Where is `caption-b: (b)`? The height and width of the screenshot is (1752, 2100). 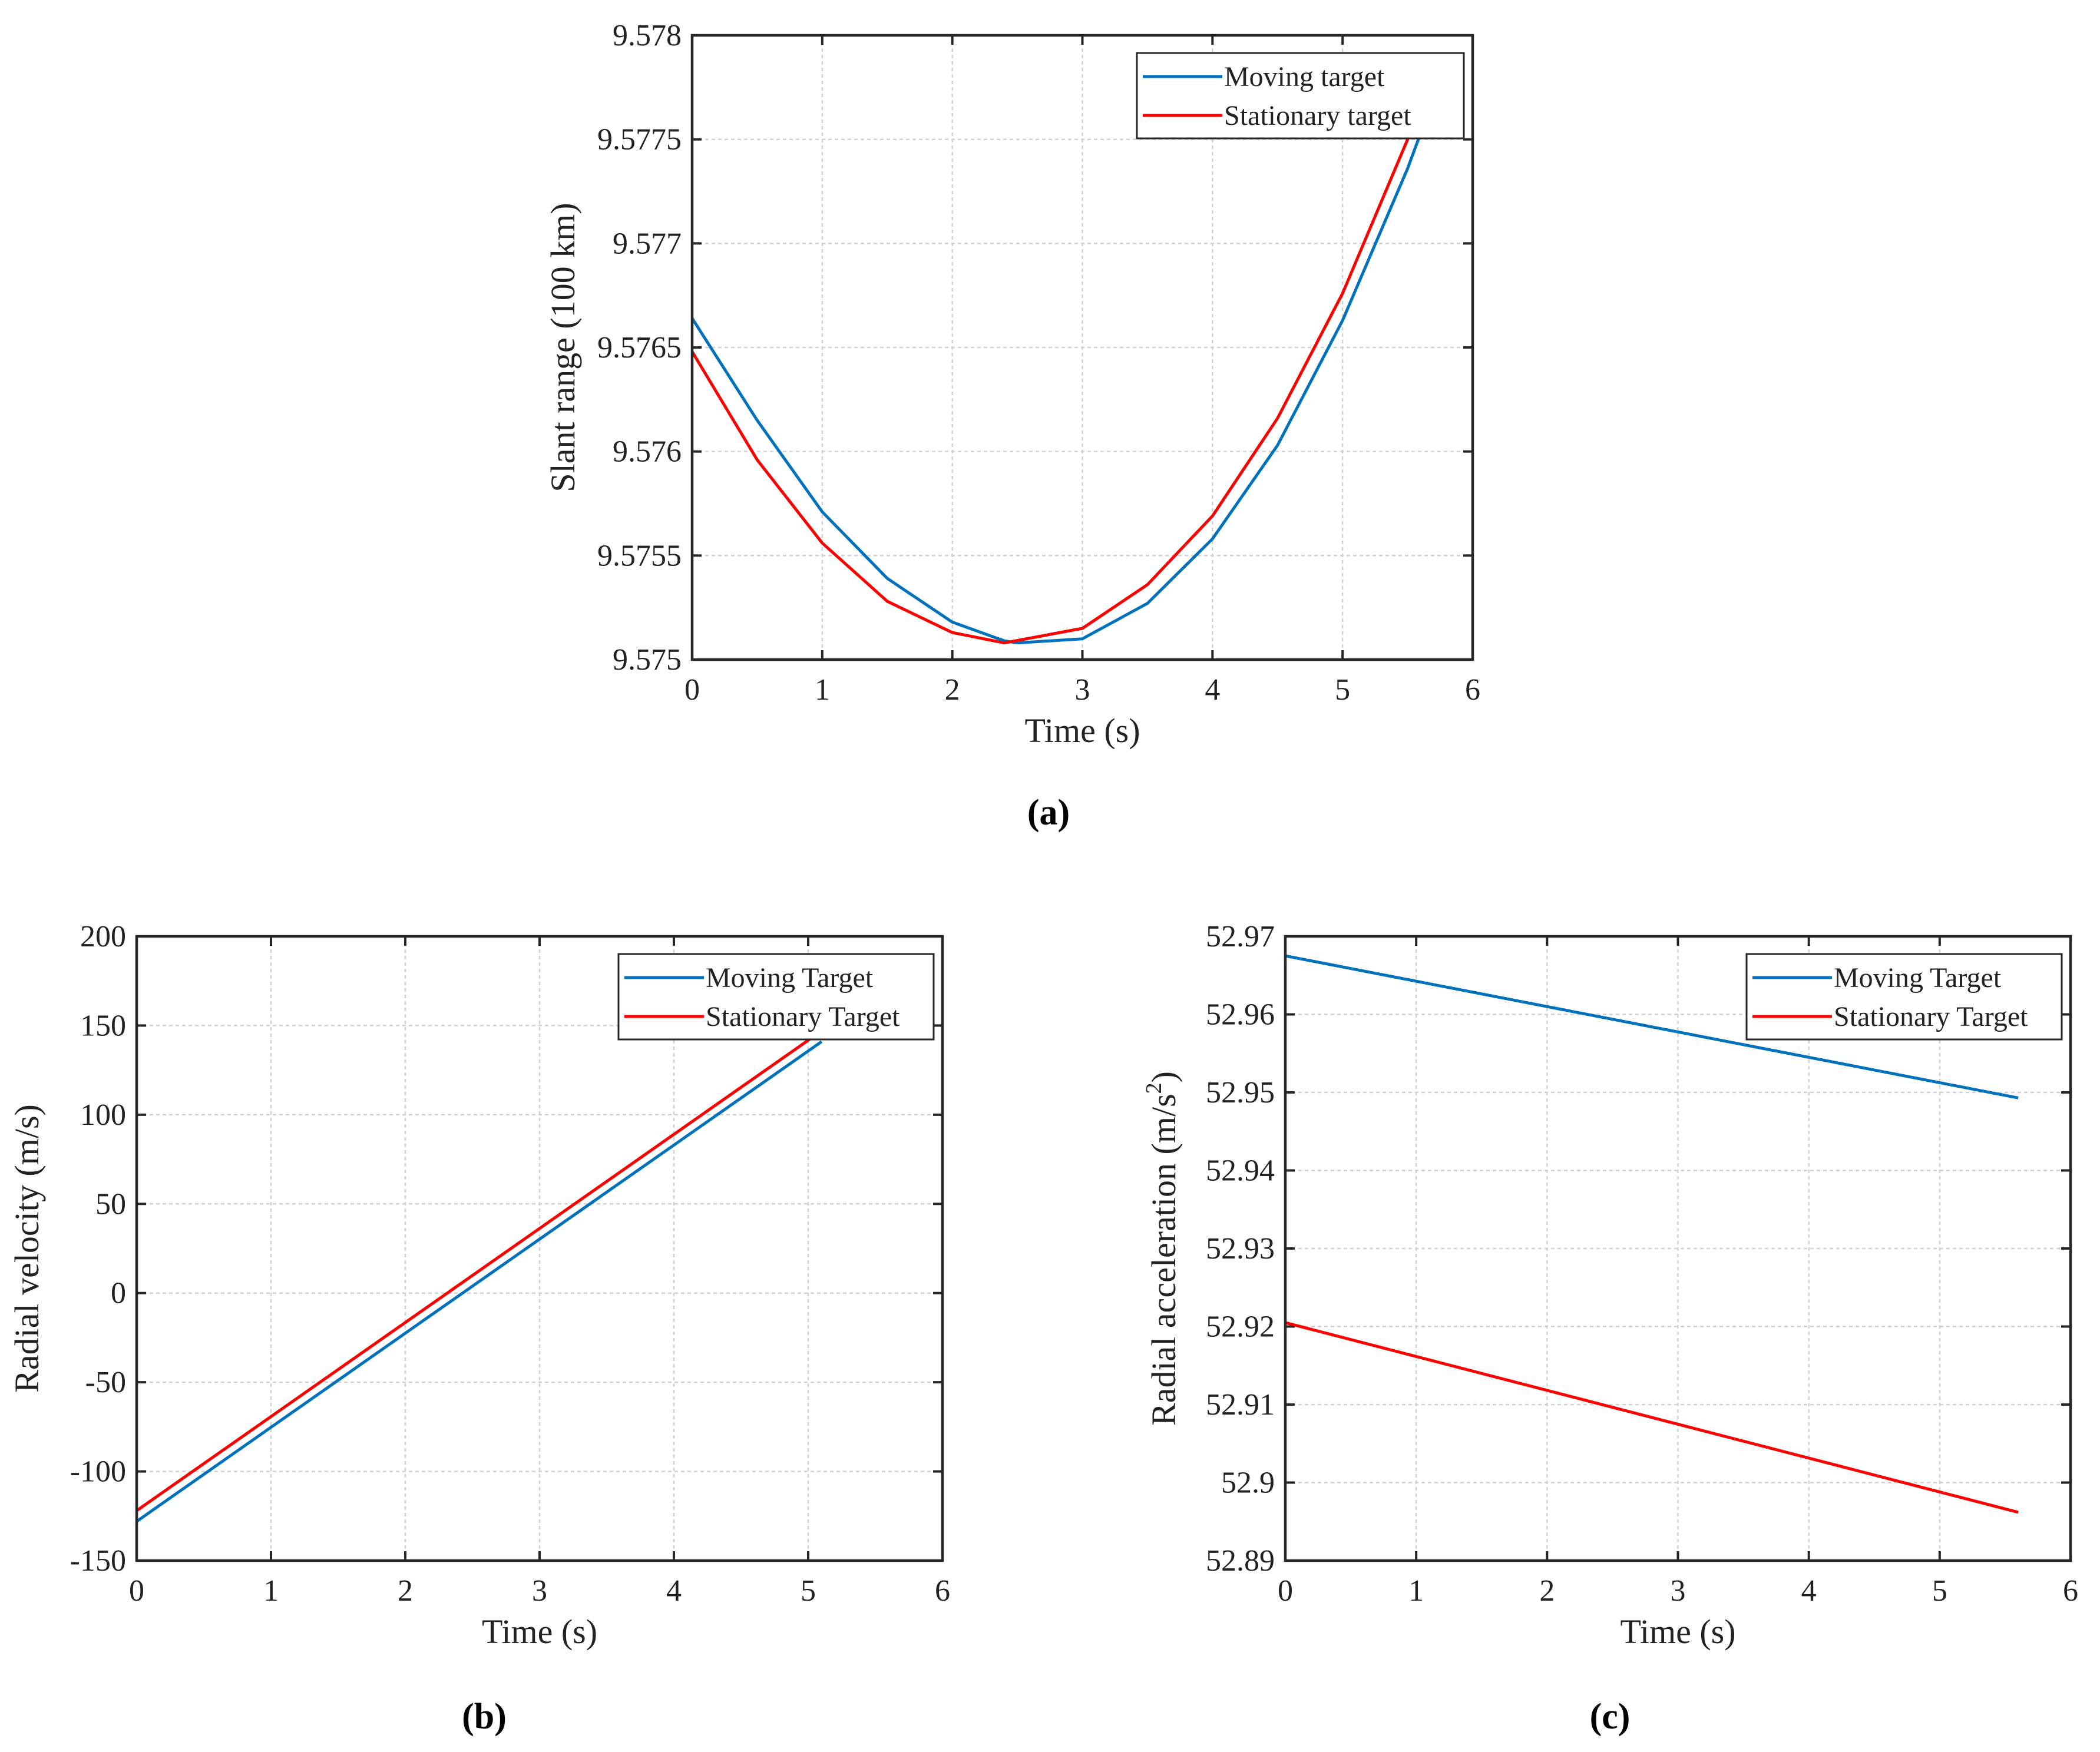
caption-b: (b) is located at coordinates (484, 1717).